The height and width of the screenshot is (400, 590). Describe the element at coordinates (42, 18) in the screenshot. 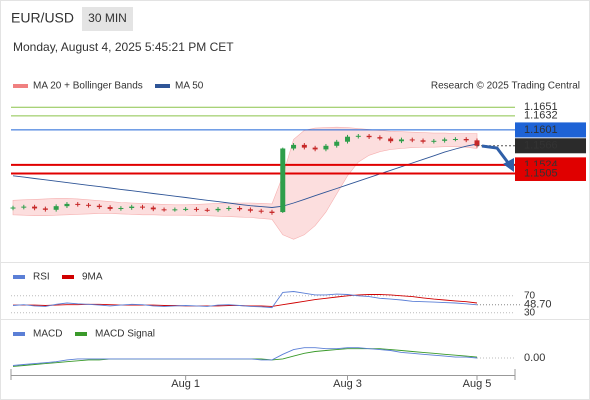

I see `chart-title: EUR/USD` at that location.